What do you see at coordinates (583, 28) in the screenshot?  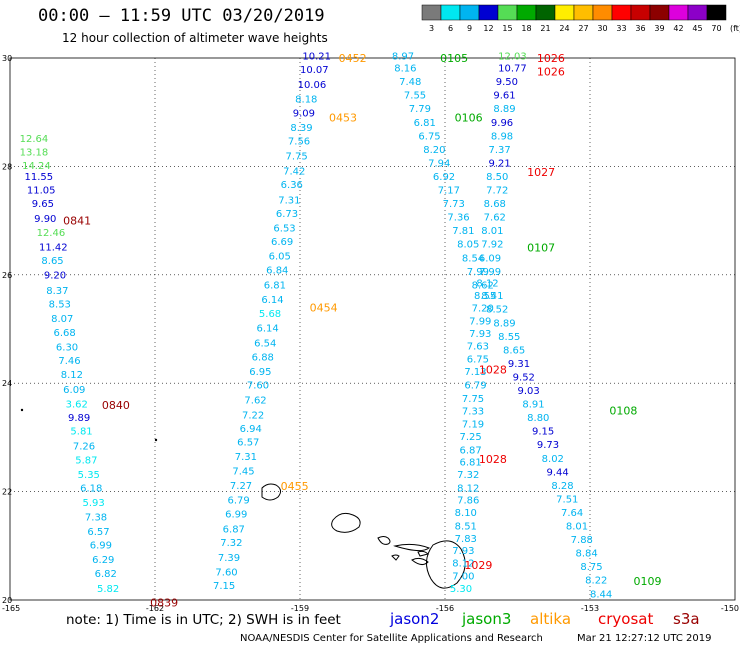 I see `colorbar-label: 27` at bounding box center [583, 28].